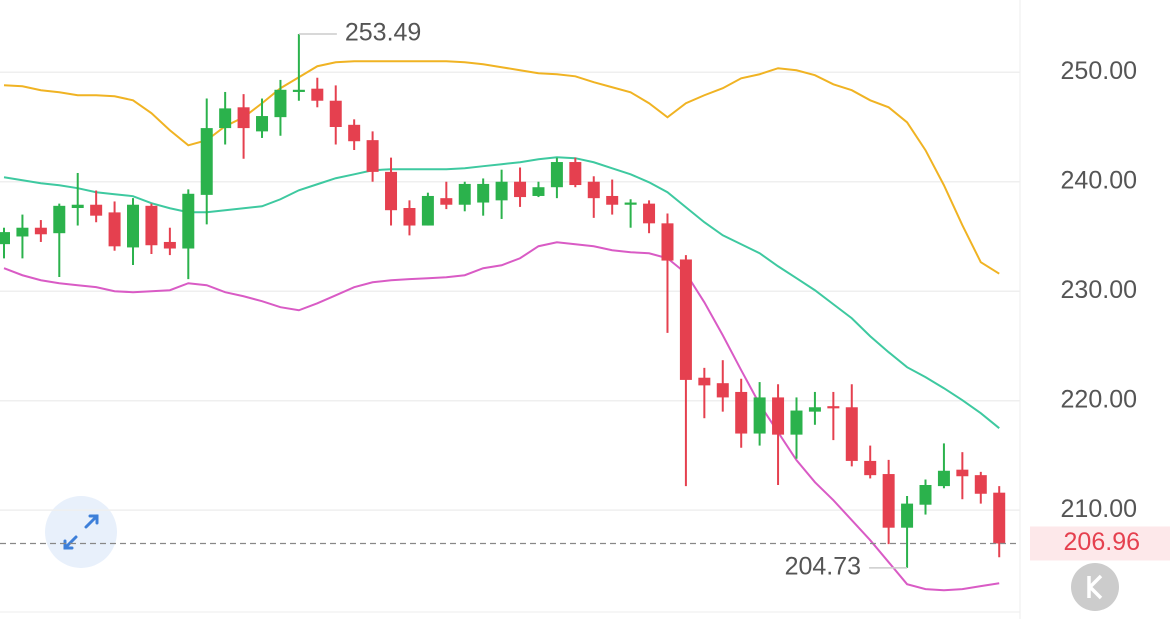  I want to click on kline-icon, so click(1095, 587).